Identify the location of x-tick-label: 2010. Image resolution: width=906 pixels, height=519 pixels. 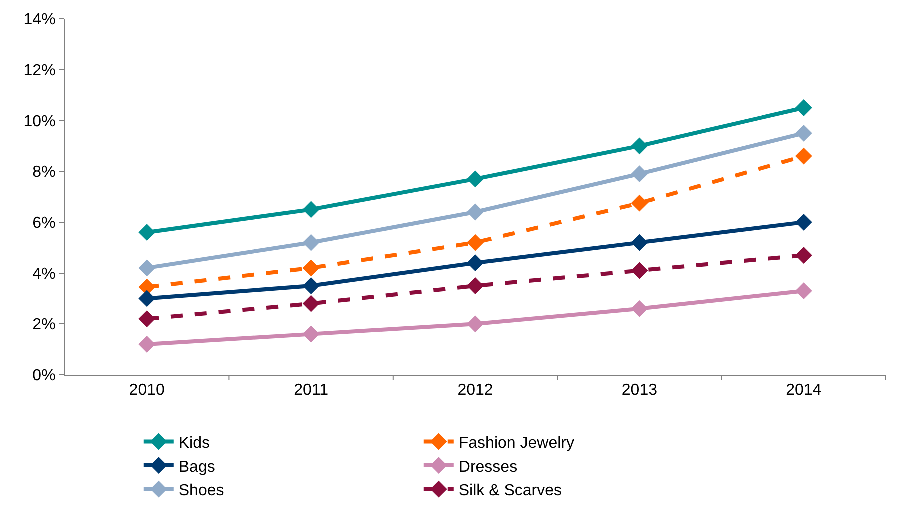
(147, 391).